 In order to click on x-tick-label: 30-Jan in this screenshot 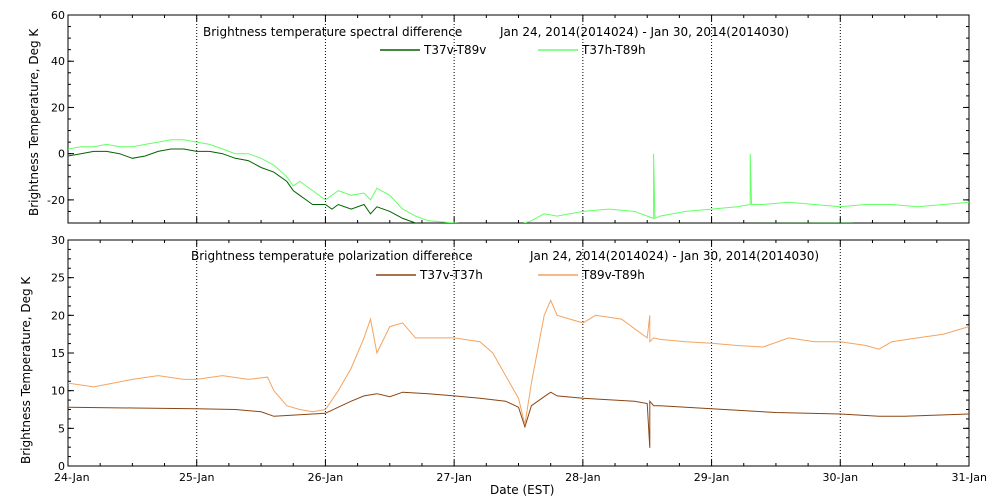, I will do `click(841, 477)`.